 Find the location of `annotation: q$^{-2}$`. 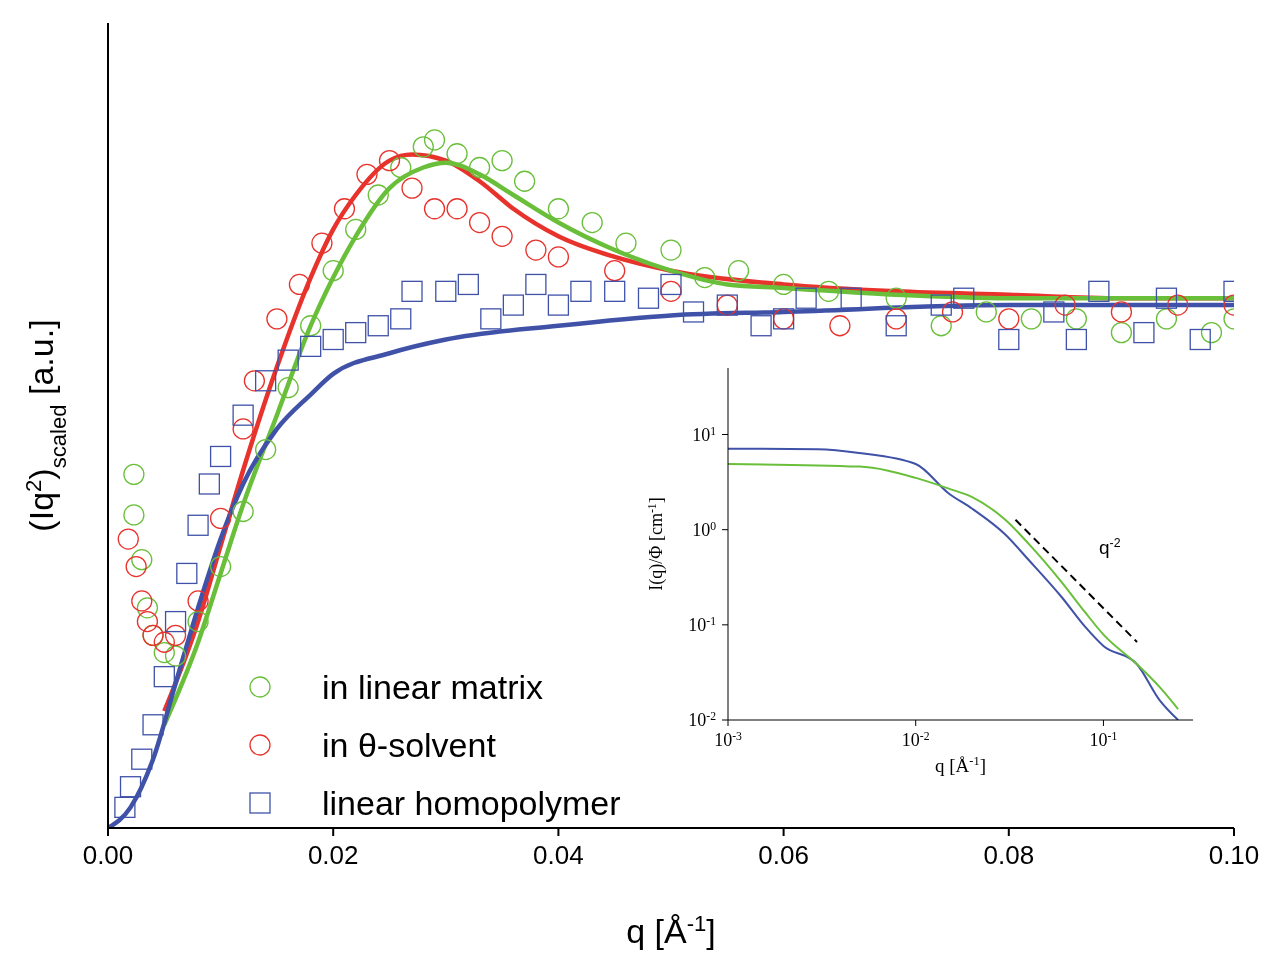

annotation: q$^{-2}$ is located at coordinates (1110, 547).